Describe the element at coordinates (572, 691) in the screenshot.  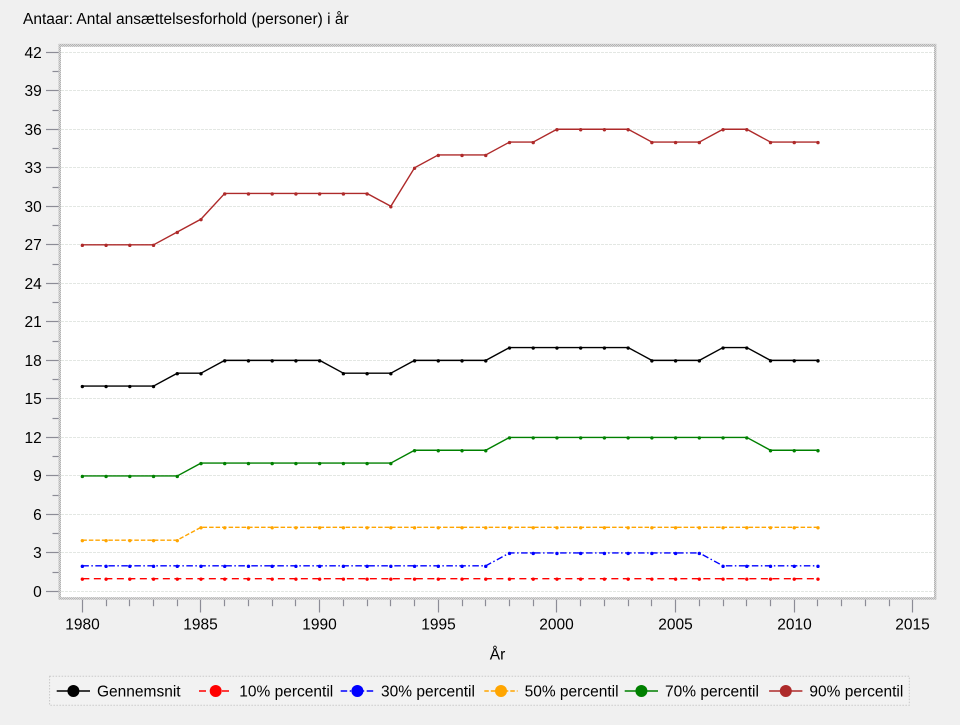
I see `svg-text: 50% percentil` at that location.